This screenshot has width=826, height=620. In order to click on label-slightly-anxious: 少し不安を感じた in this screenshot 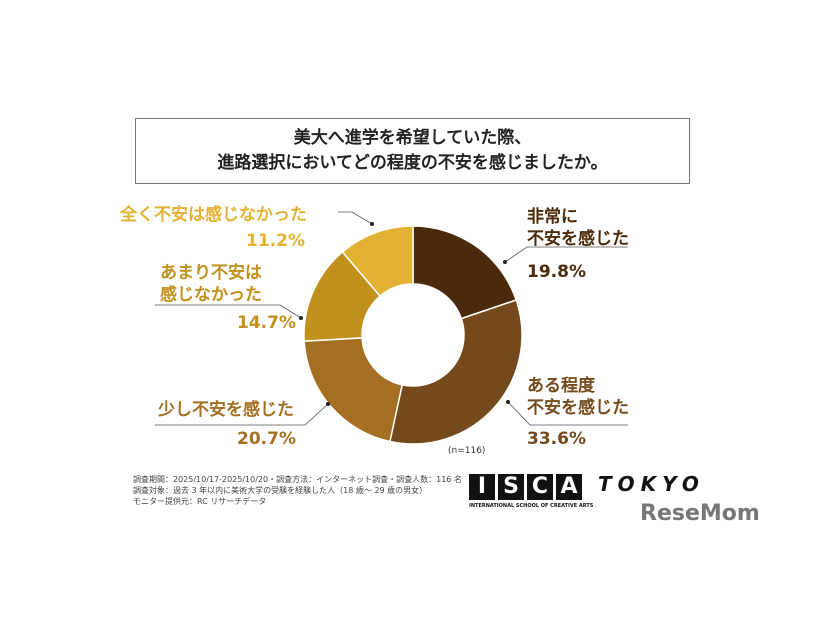, I will do `click(226, 410)`.